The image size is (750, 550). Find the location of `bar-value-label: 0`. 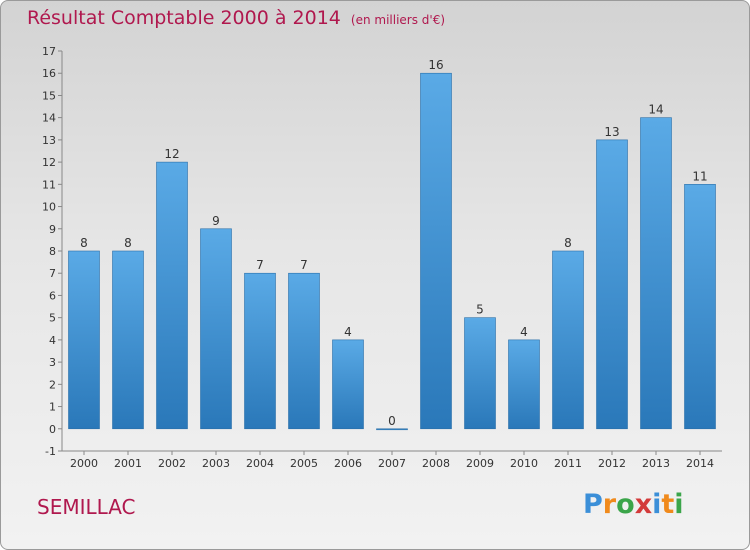

bar-value-label: 0 is located at coordinates (392, 421).